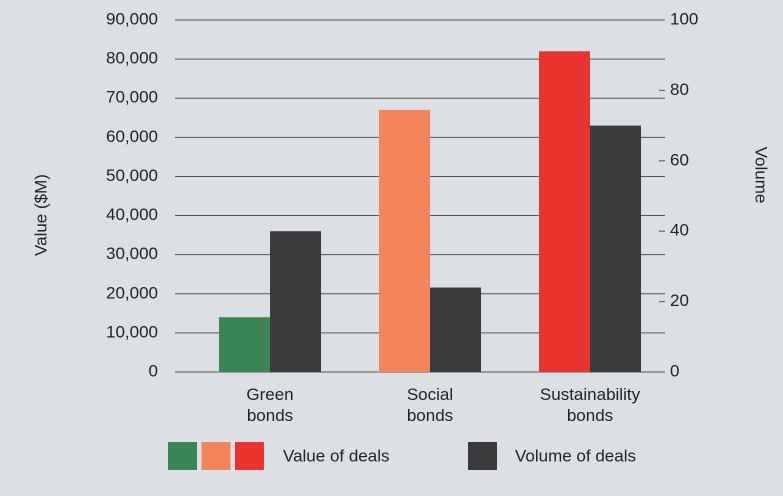 The width and height of the screenshot is (783, 496). I want to click on y-tick-label: 70,000, so click(132, 97).